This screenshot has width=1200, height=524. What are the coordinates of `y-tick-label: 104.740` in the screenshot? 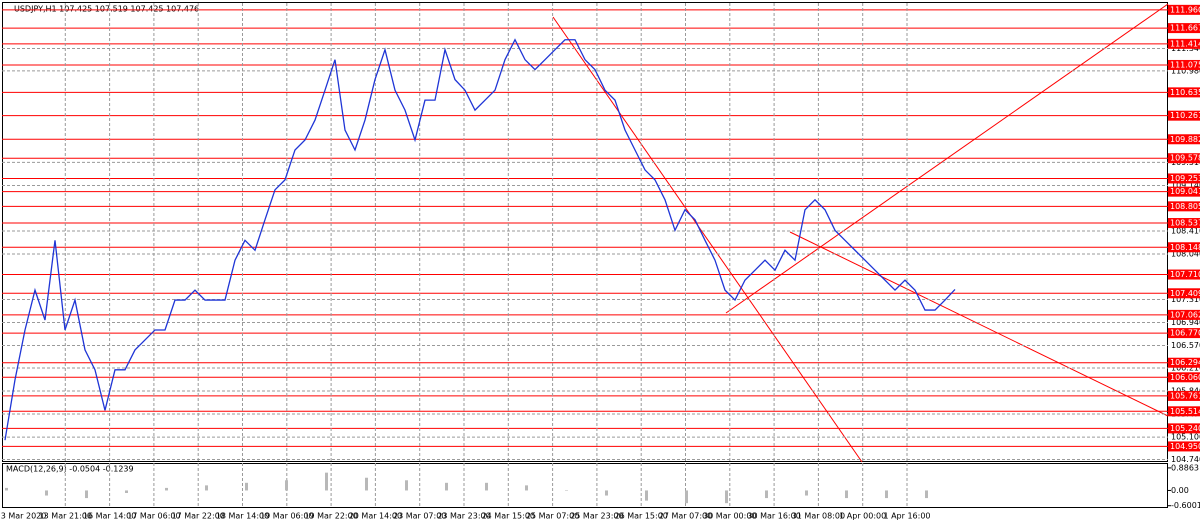 It's located at (1185, 459).